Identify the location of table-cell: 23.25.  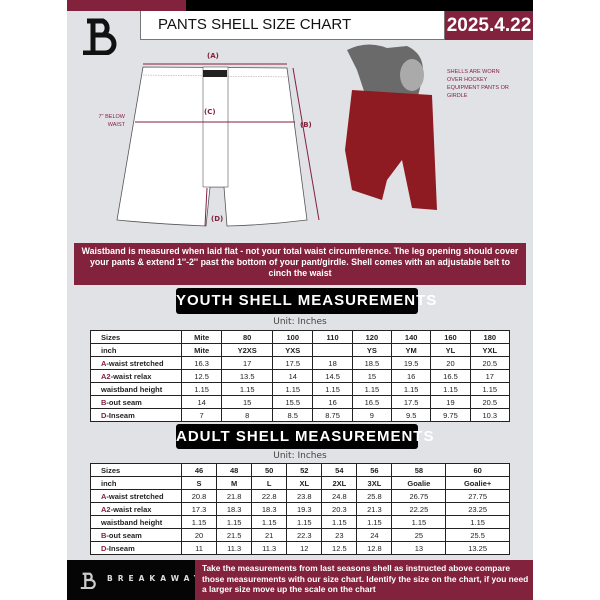
(477, 509).